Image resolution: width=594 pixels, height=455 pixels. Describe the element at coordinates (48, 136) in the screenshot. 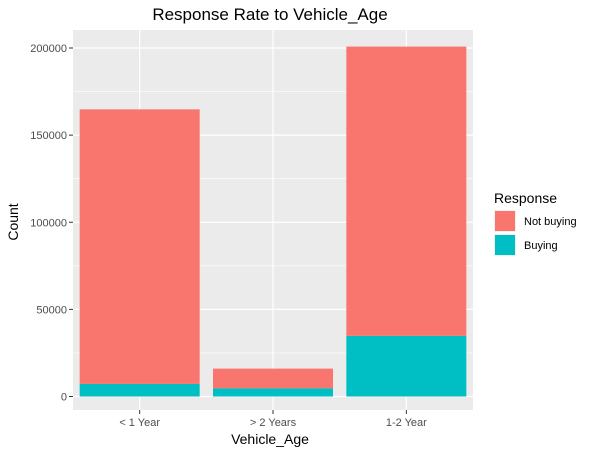

I see `y-tick-label: 150000` at that location.